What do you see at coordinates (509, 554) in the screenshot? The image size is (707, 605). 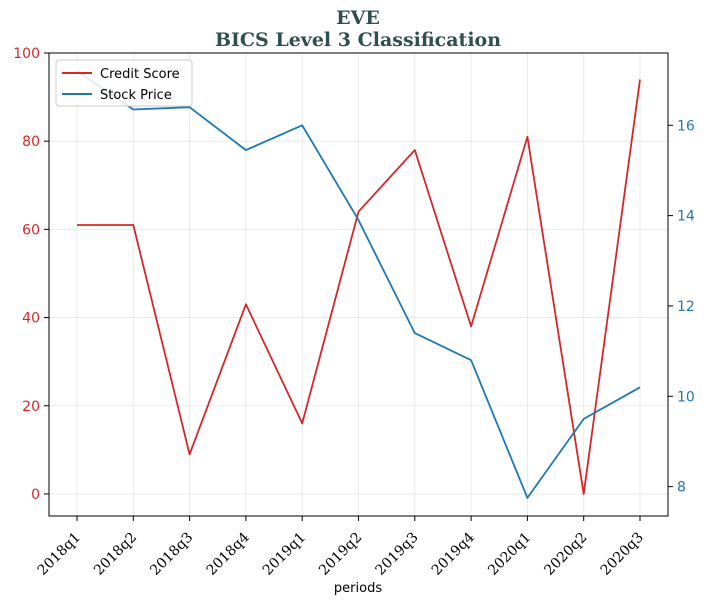 I see `x-tick-label-2020q1: 2020q1` at bounding box center [509, 554].